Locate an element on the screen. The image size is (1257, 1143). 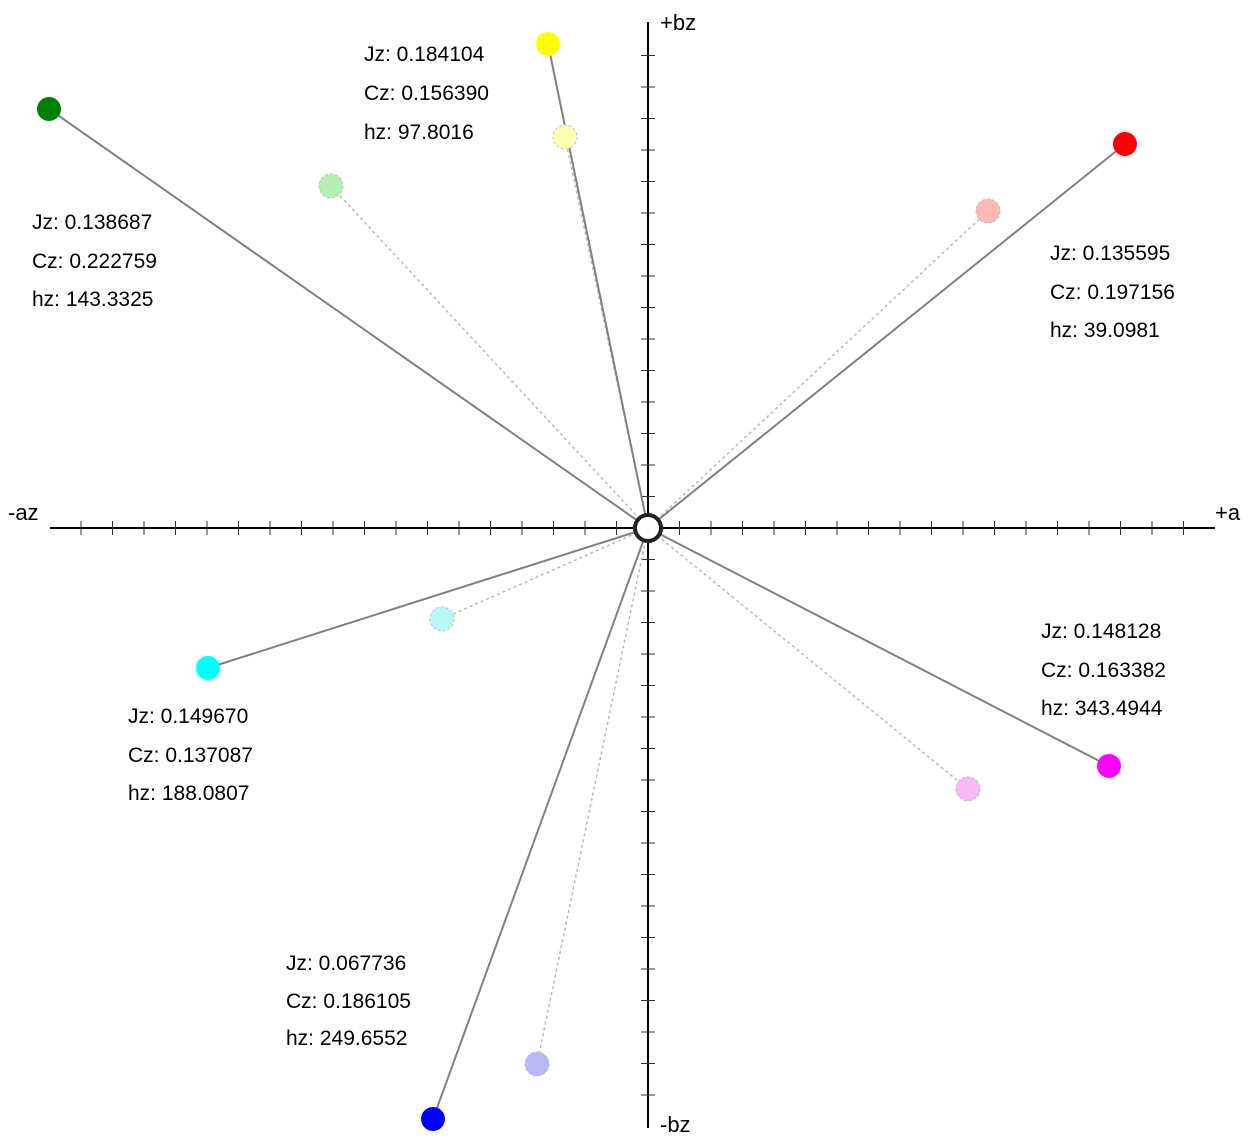
readout-cz: Cz: 0.137087 is located at coordinates (190, 755).